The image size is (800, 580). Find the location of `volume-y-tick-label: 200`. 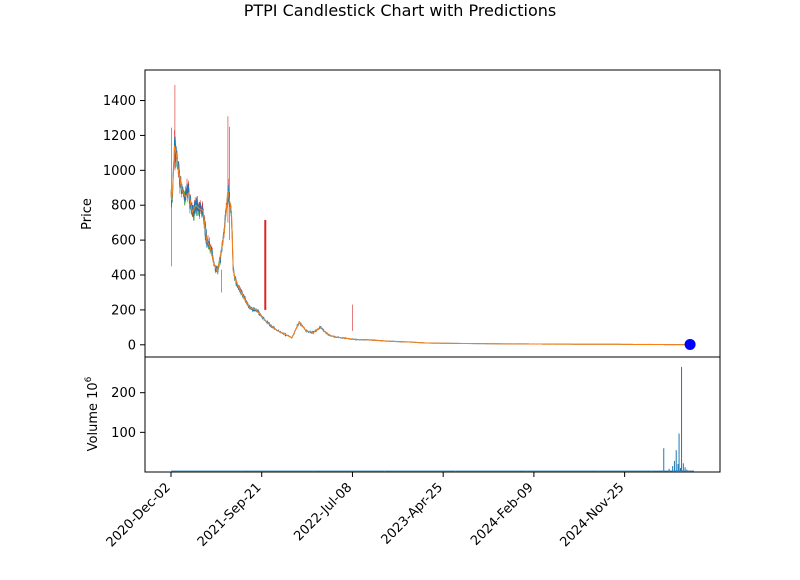

volume-y-tick-label: 200 is located at coordinates (123, 393).